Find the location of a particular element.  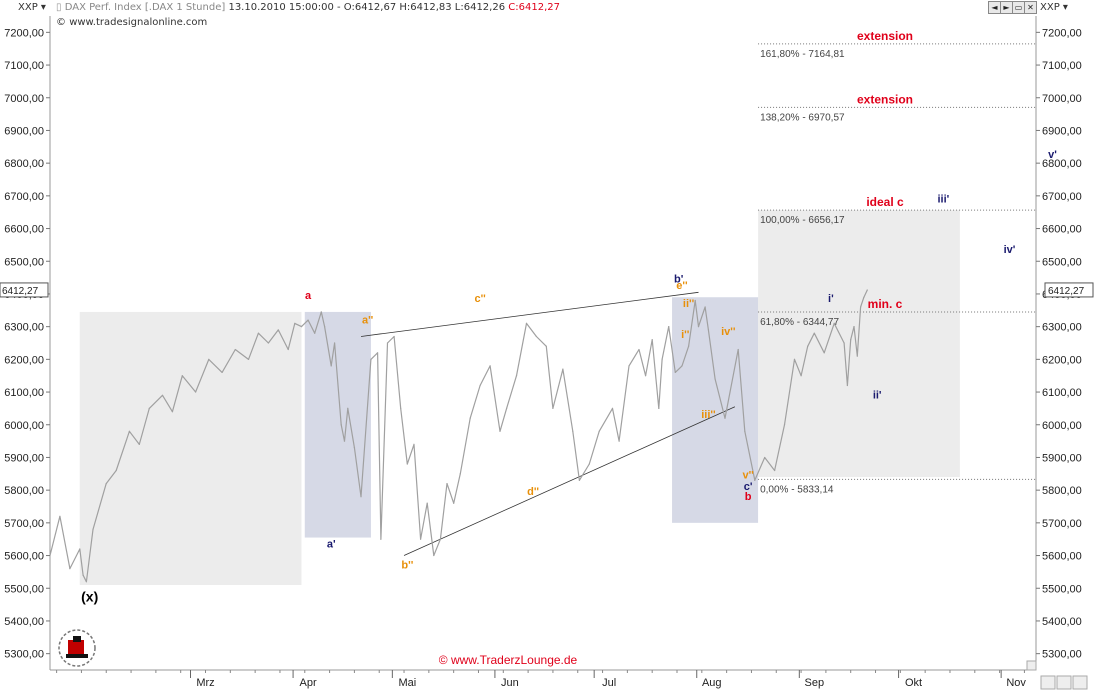

arrow-right-icon: ► is located at coordinates (1006, 7).